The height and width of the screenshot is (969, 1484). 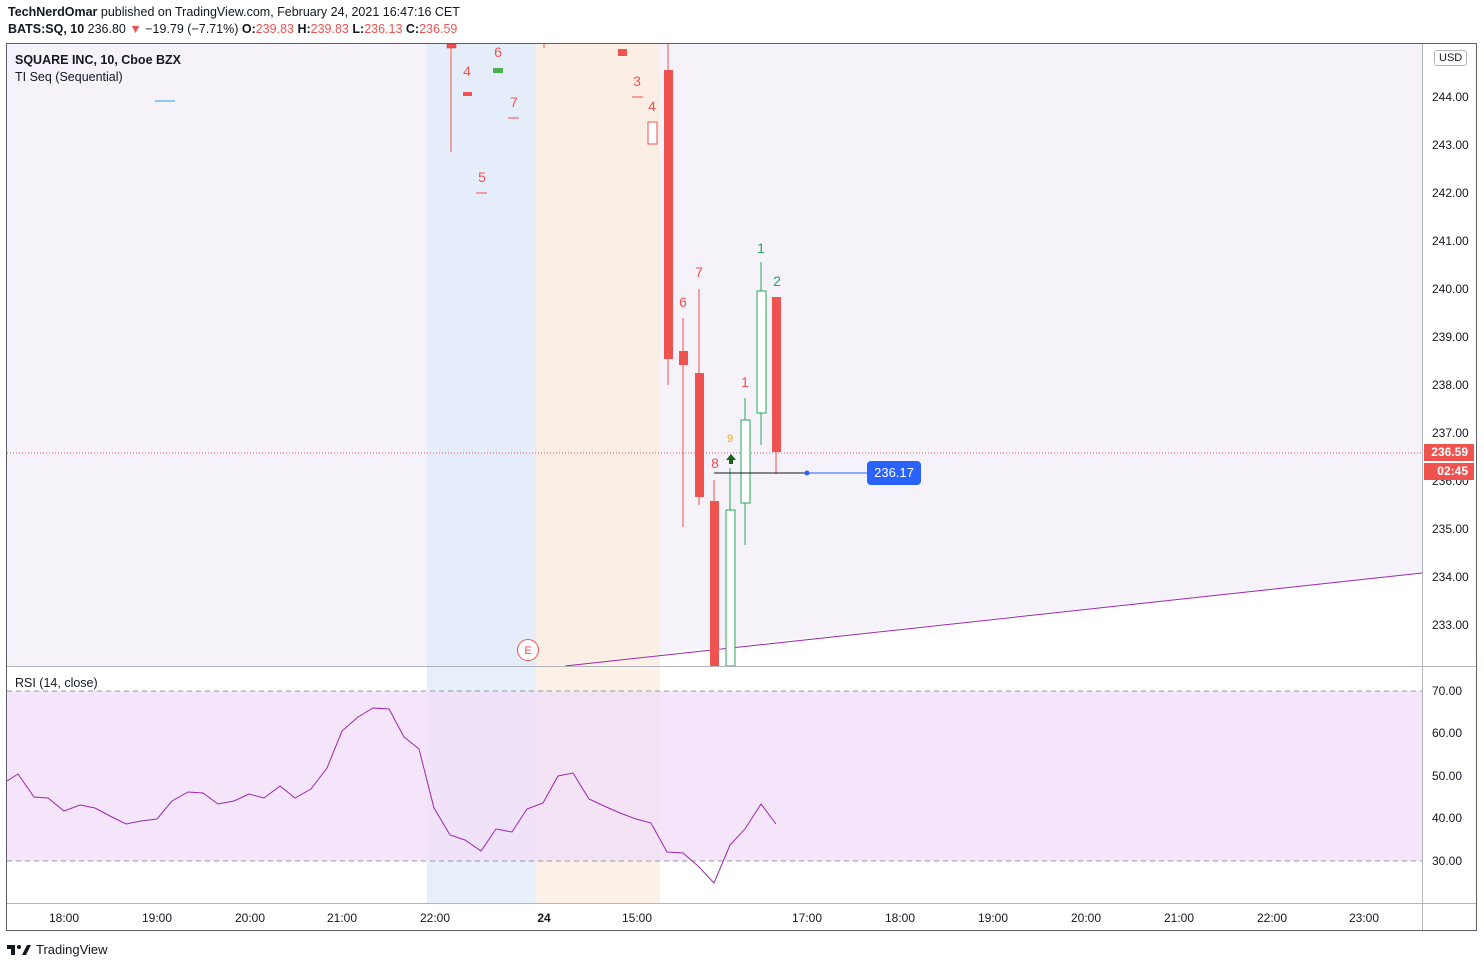 What do you see at coordinates (383, 29) in the screenshot?
I see `low-value: 236.13` at bounding box center [383, 29].